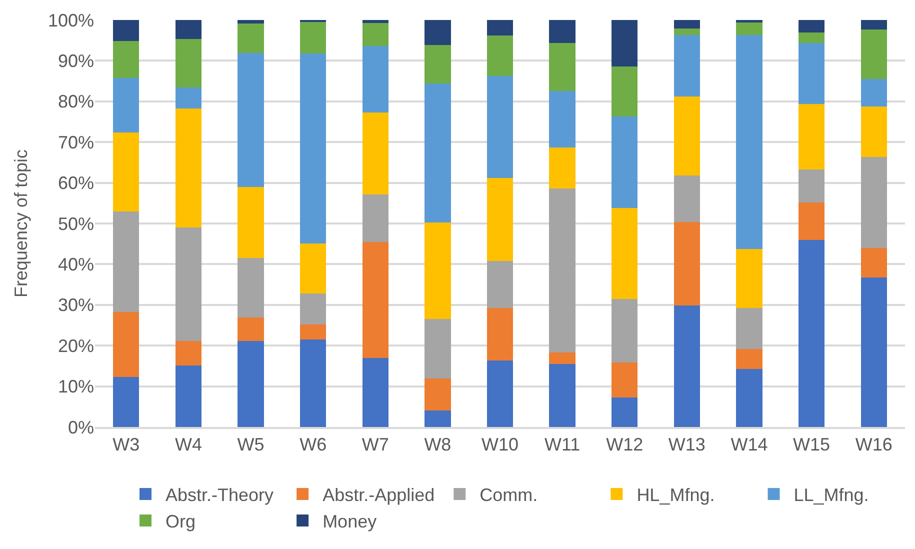  What do you see at coordinates (687, 444) in the screenshot?
I see `x-tick-label: W13` at bounding box center [687, 444].